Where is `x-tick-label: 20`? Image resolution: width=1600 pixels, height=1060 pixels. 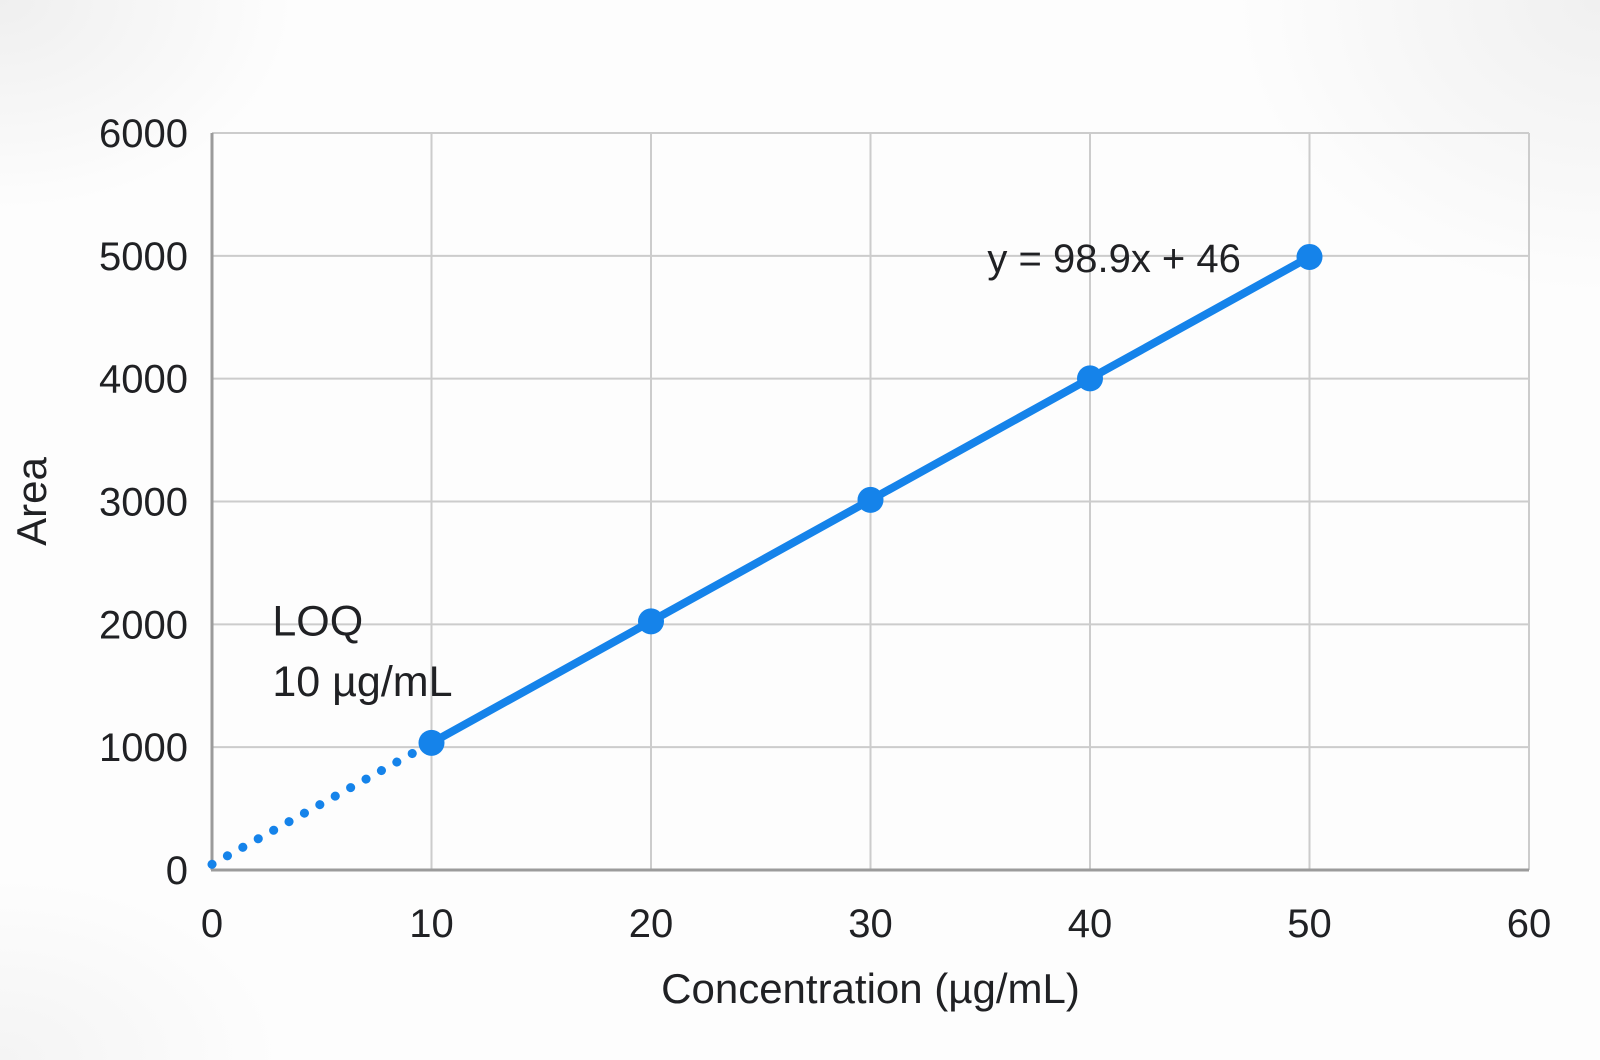 x-tick-label: 20 is located at coordinates (651, 924).